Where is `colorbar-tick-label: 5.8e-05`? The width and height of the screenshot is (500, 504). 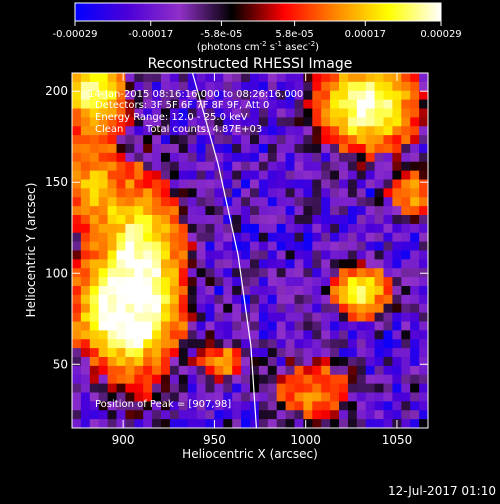
colorbar-tick-label: 5.8e-05 is located at coordinates (294, 34).